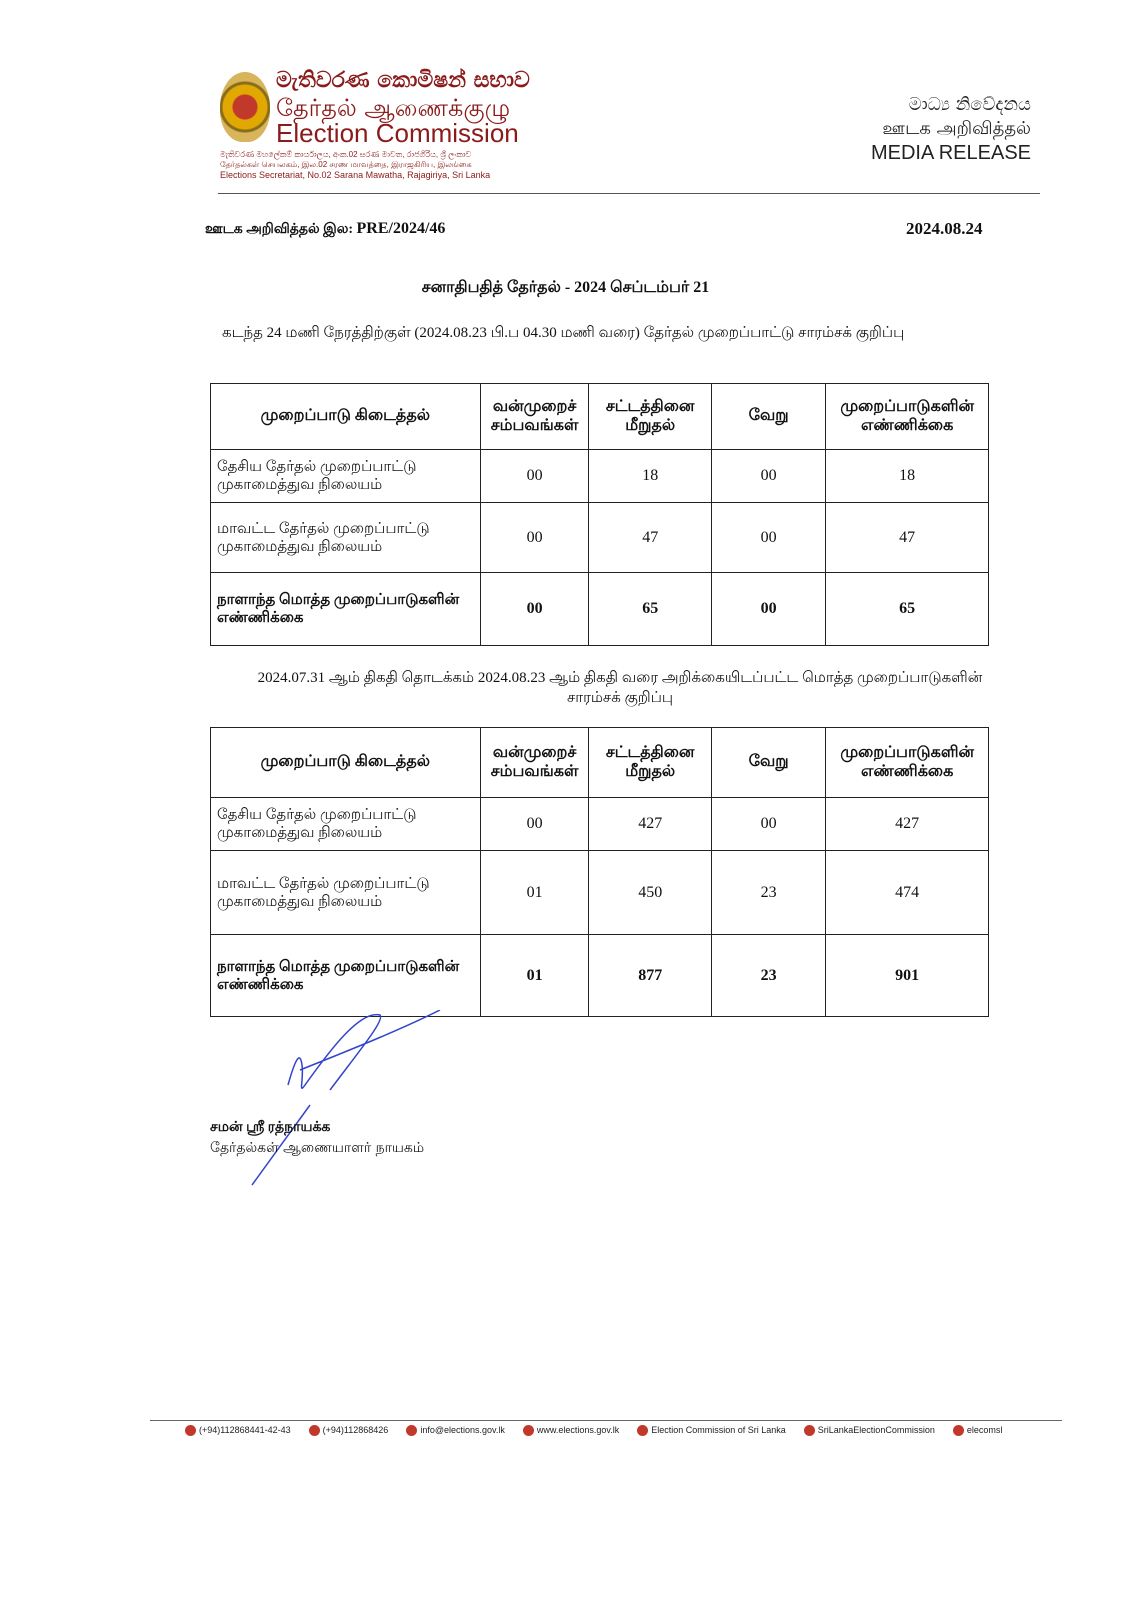 Image resolution: width=1131 pixels, height=1600 pixels. Describe the element at coordinates (650, 892) in the screenshot. I see `cell-value: 450` at that location.